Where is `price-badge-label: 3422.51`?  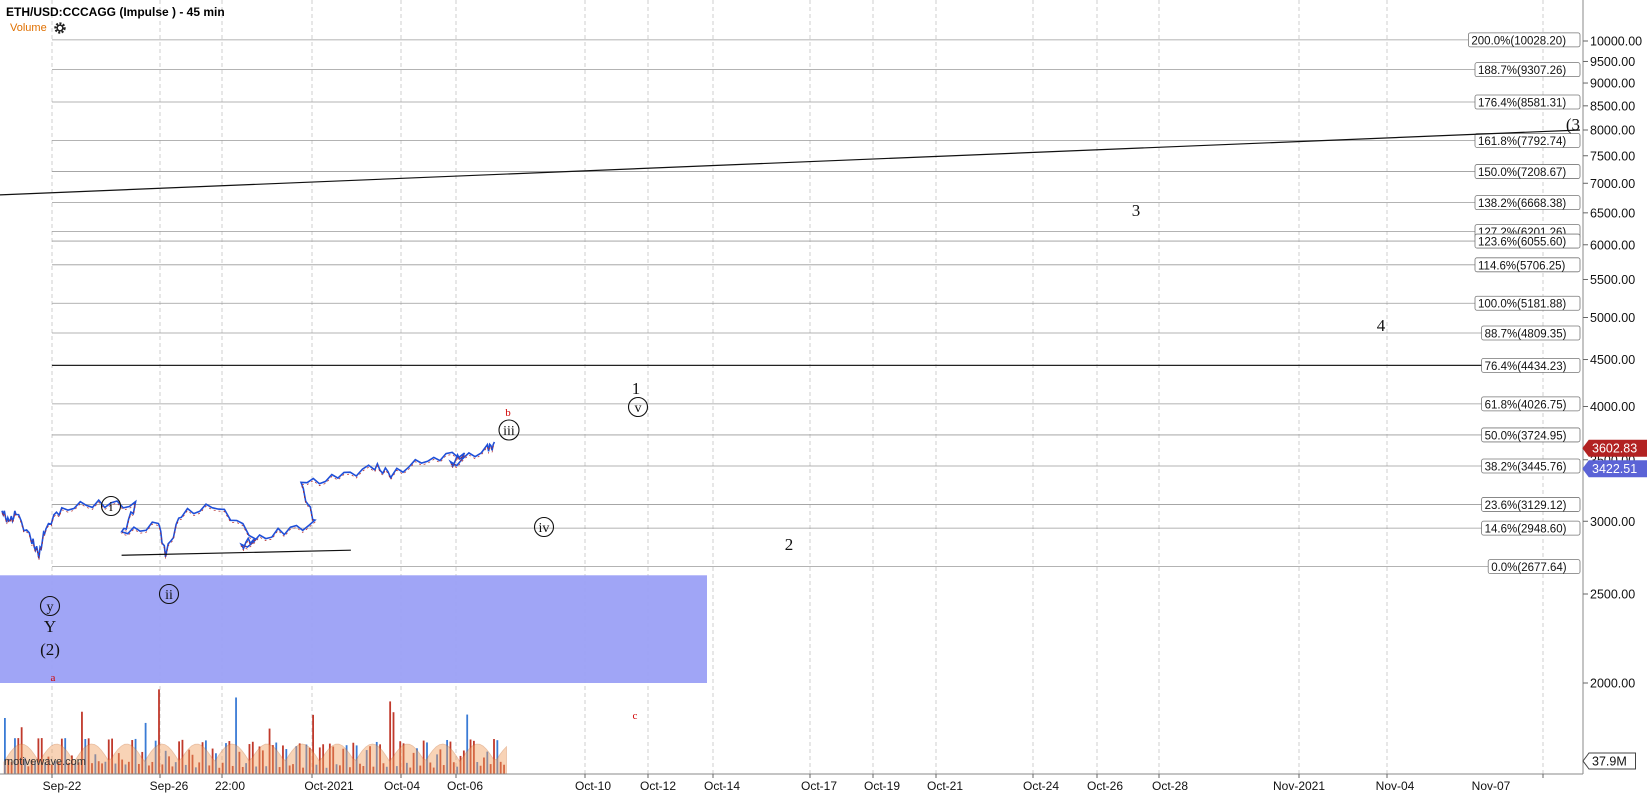 price-badge-label: 3422.51 is located at coordinates (1614, 469).